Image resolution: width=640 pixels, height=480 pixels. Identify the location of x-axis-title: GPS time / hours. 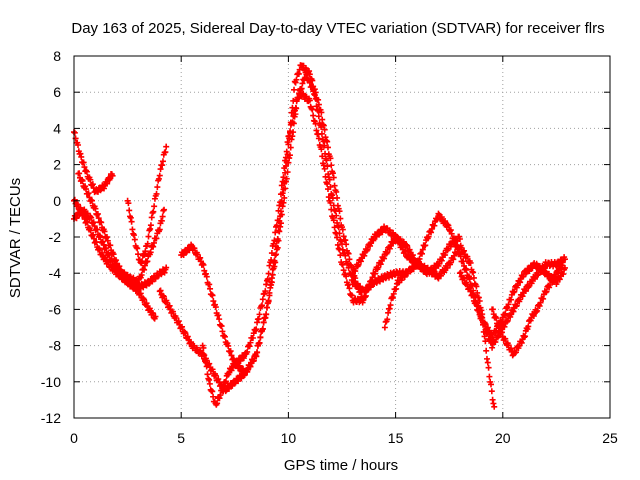
(341, 465).